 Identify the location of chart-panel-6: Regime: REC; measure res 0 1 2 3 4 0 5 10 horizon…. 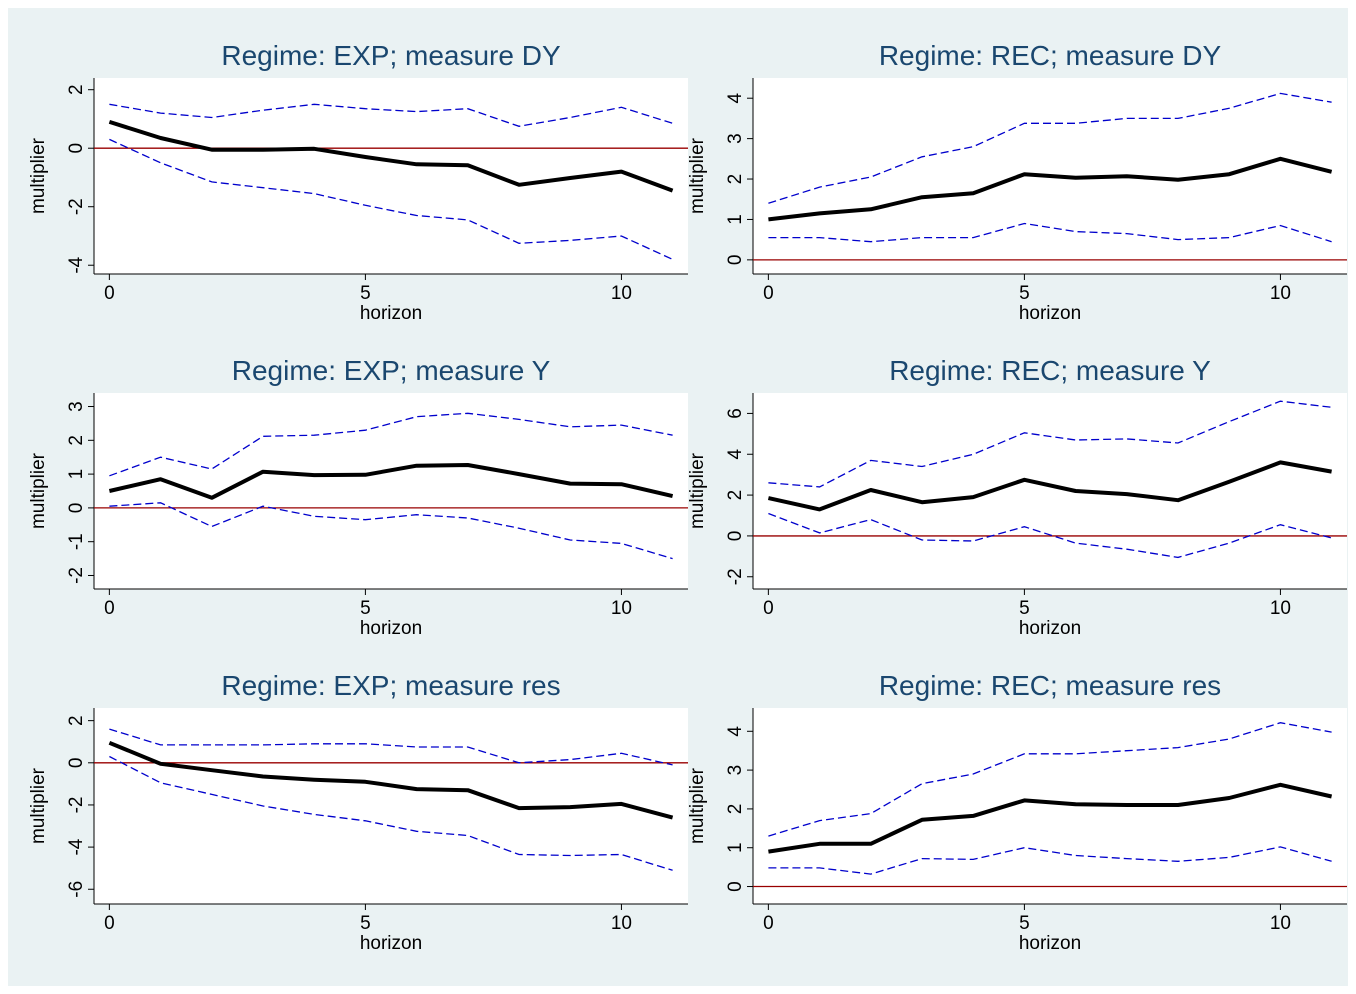
(1017, 812).